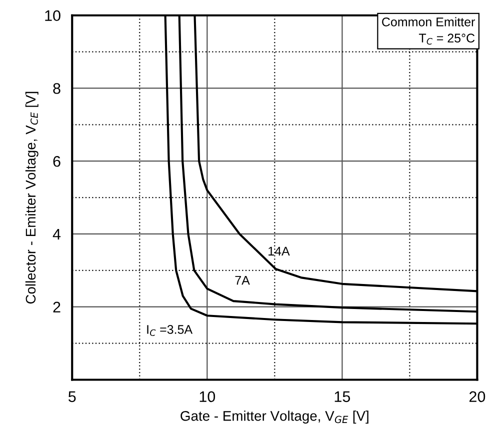 This screenshot has height=439, width=494. I want to click on x-tick-label: 5, so click(72, 396).